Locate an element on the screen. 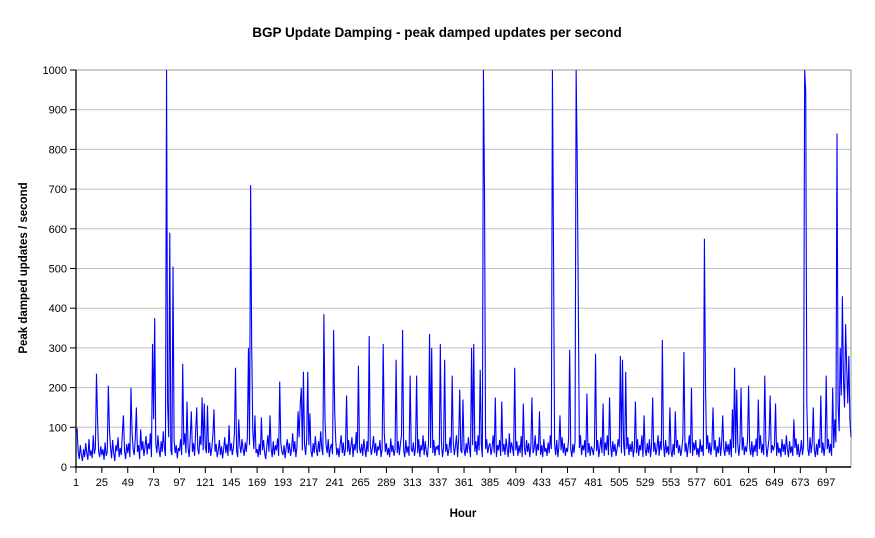  x-tick-label-265: 265 is located at coordinates (360, 483).